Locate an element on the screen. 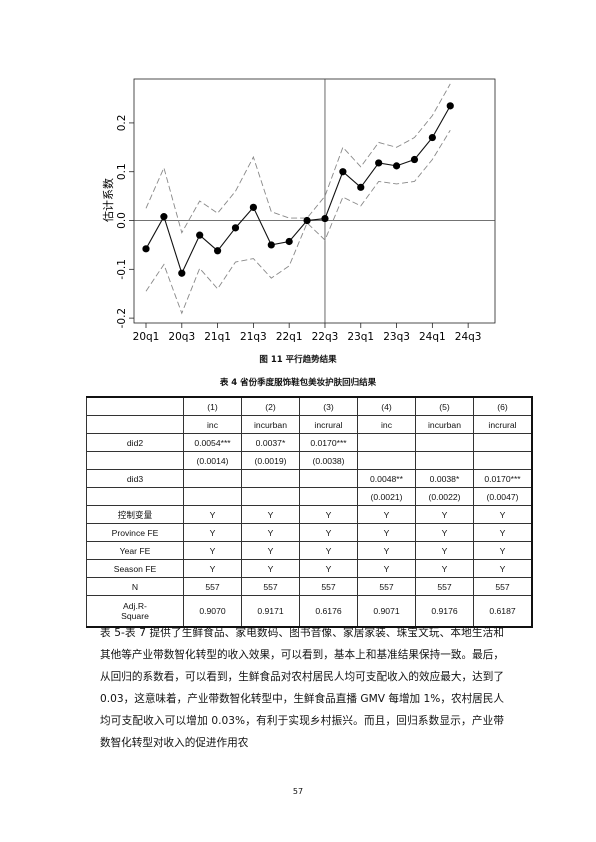 Image resolution: width=596 pixels, height=842 pixels. table-cell: 0.0037* is located at coordinates (270, 442).